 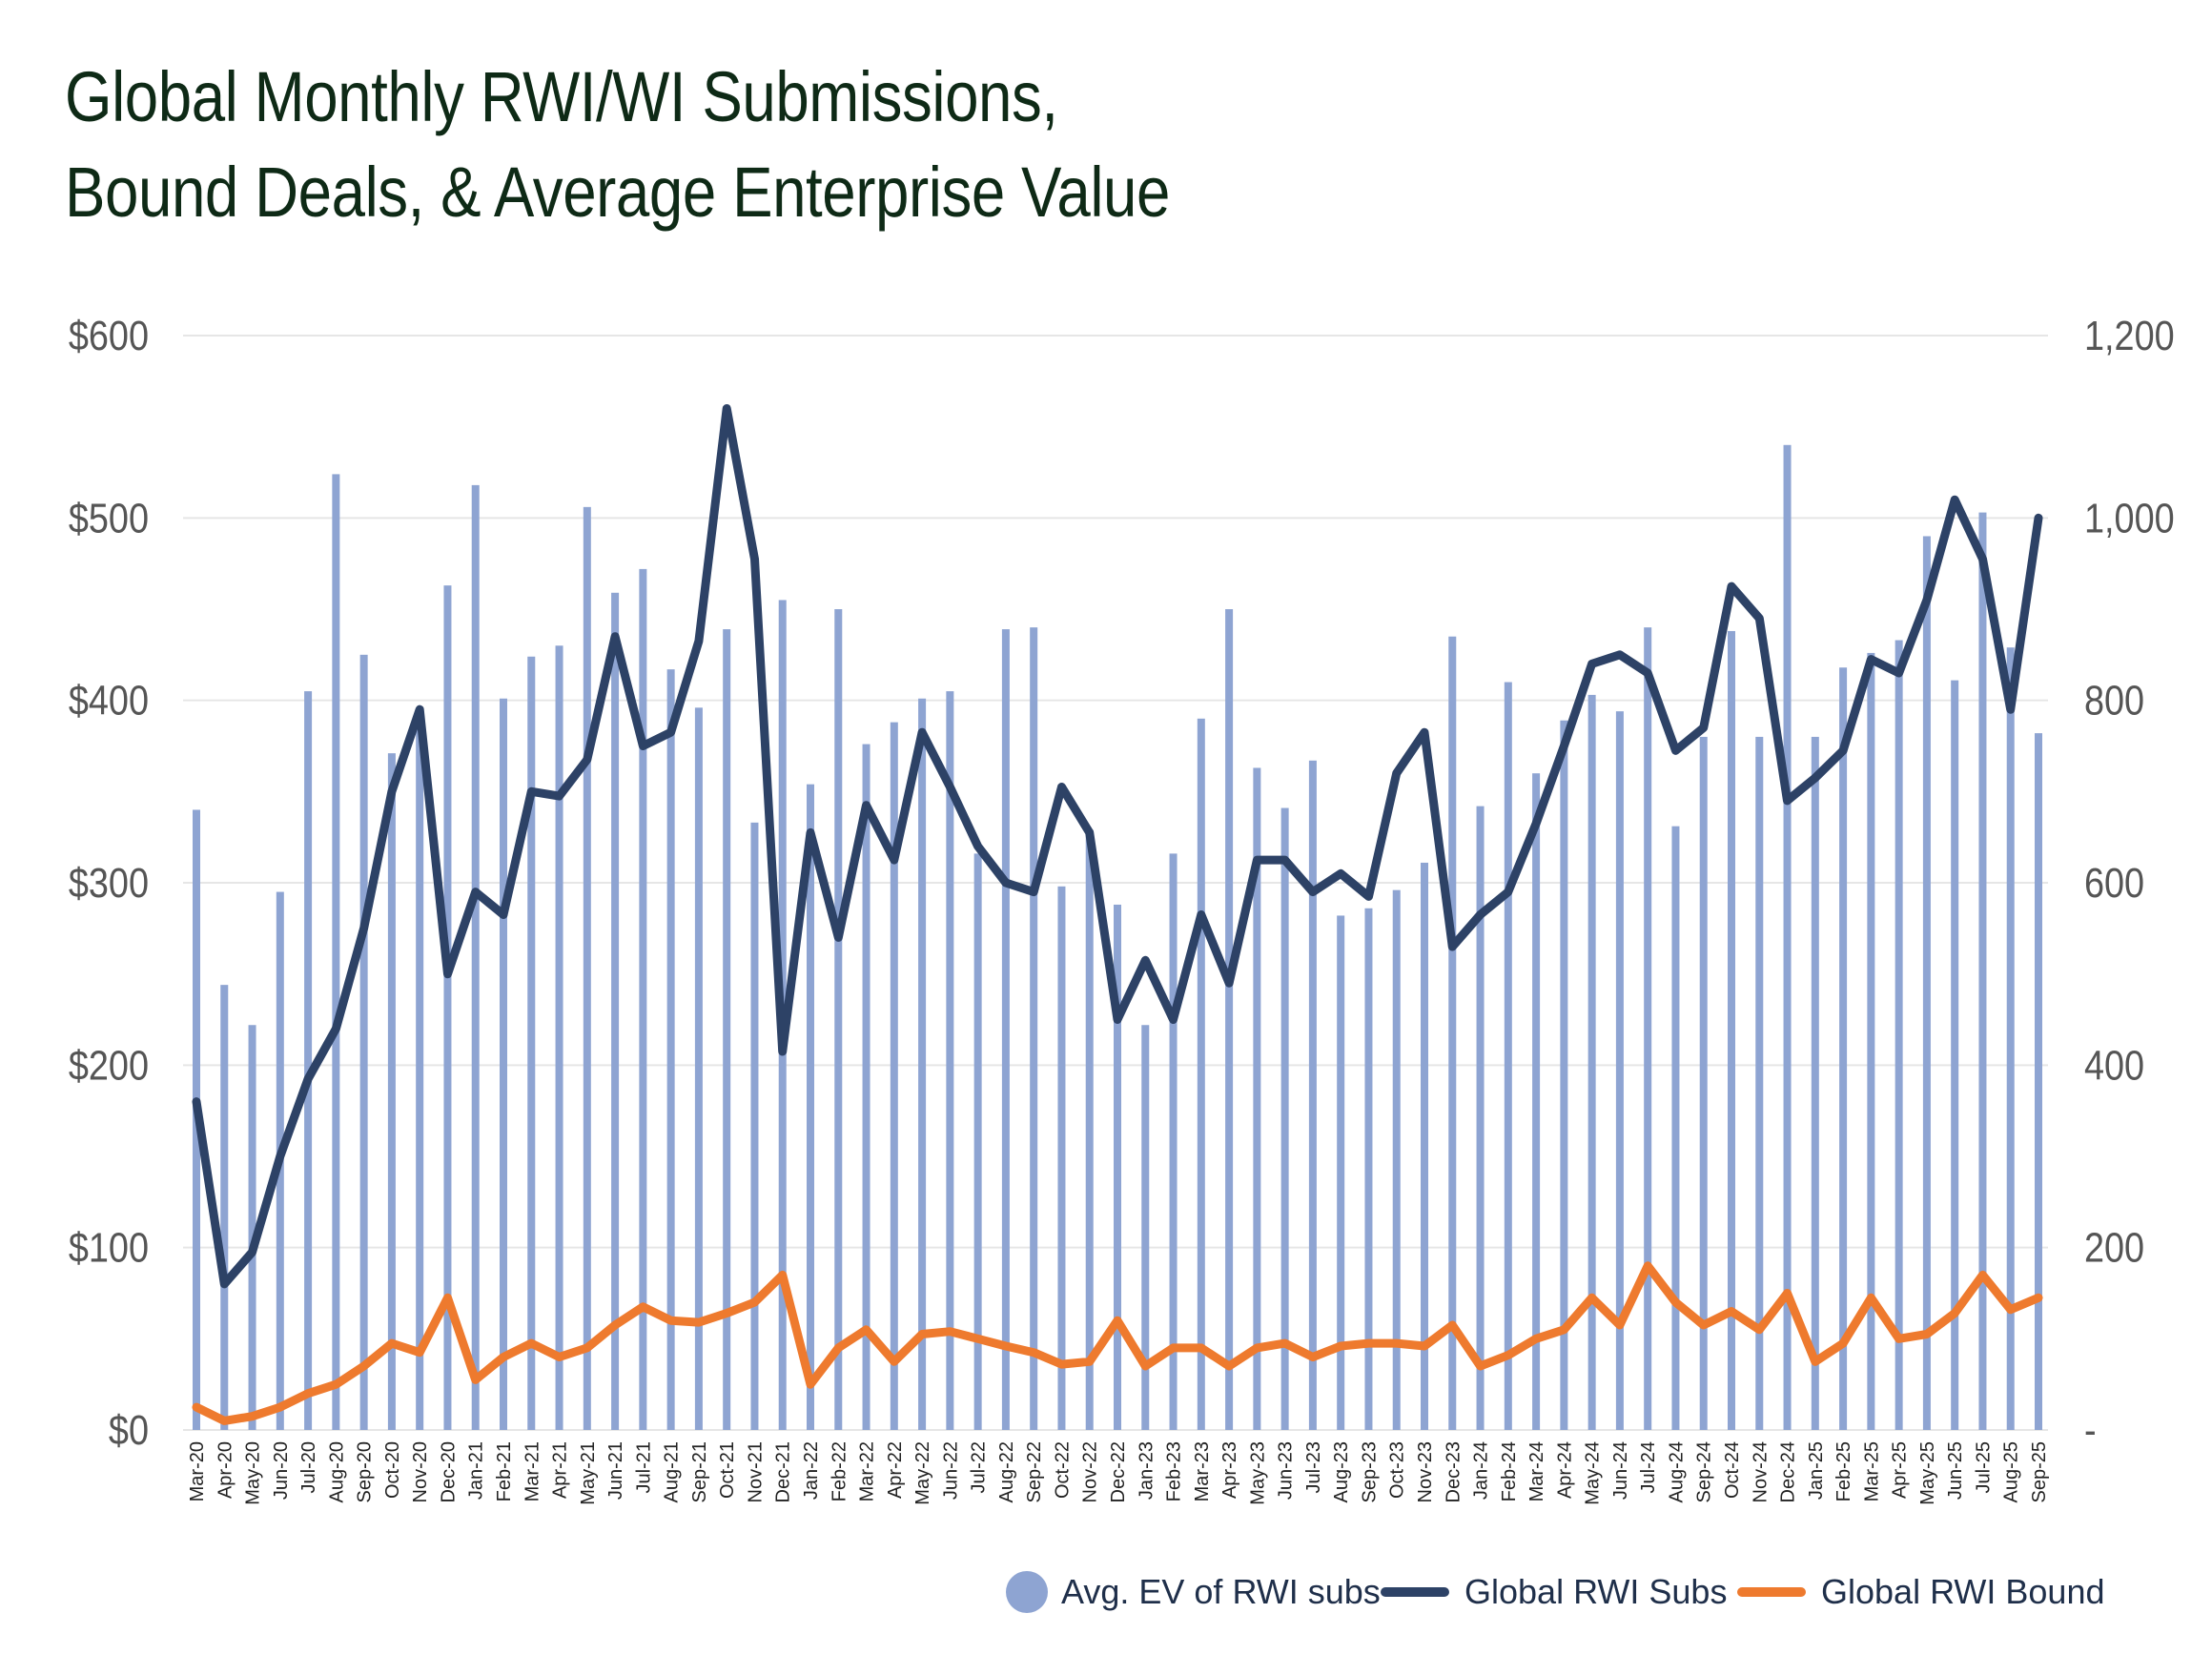 What do you see at coordinates (1006, 1472) in the screenshot?
I see `x-tick-label: Aug-22` at bounding box center [1006, 1472].